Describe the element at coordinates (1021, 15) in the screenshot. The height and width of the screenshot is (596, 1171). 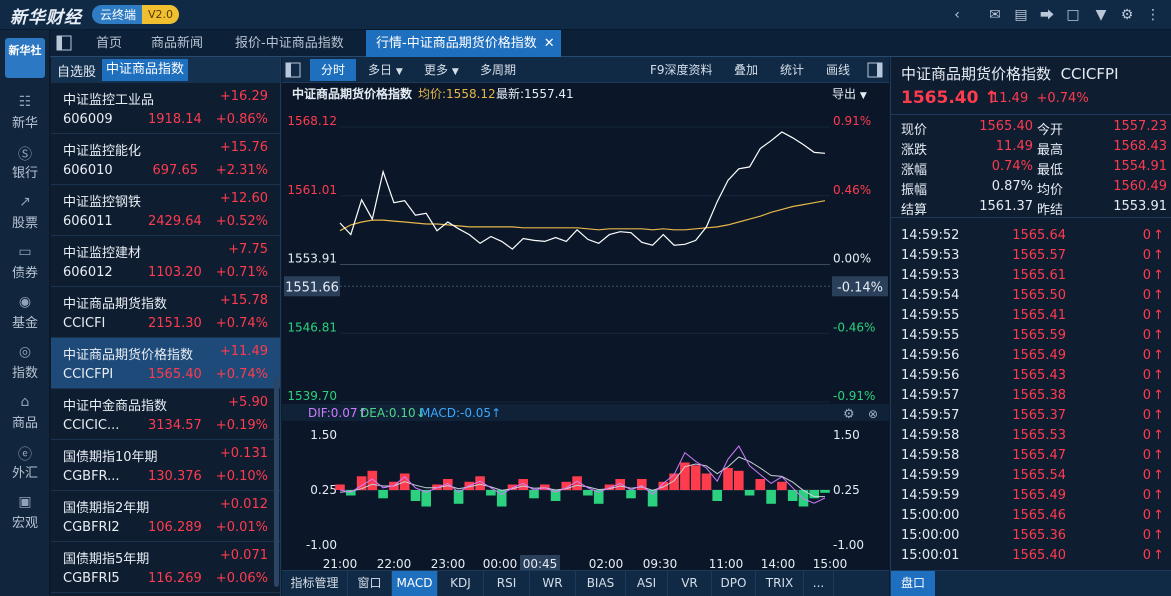
I see `message-icon: ▤` at that location.